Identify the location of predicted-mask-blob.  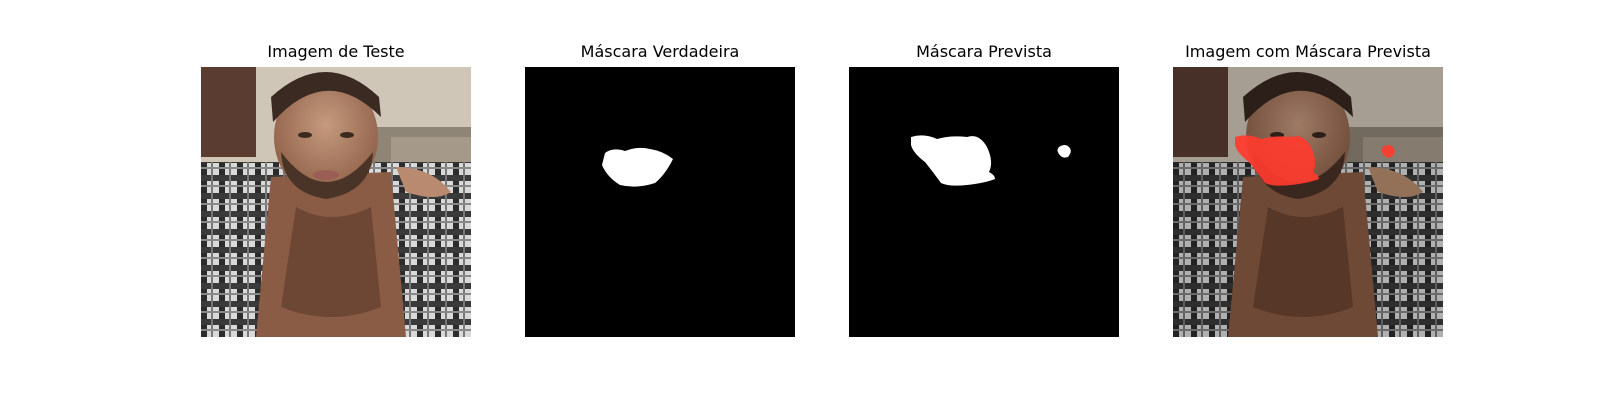
(1064, 151).